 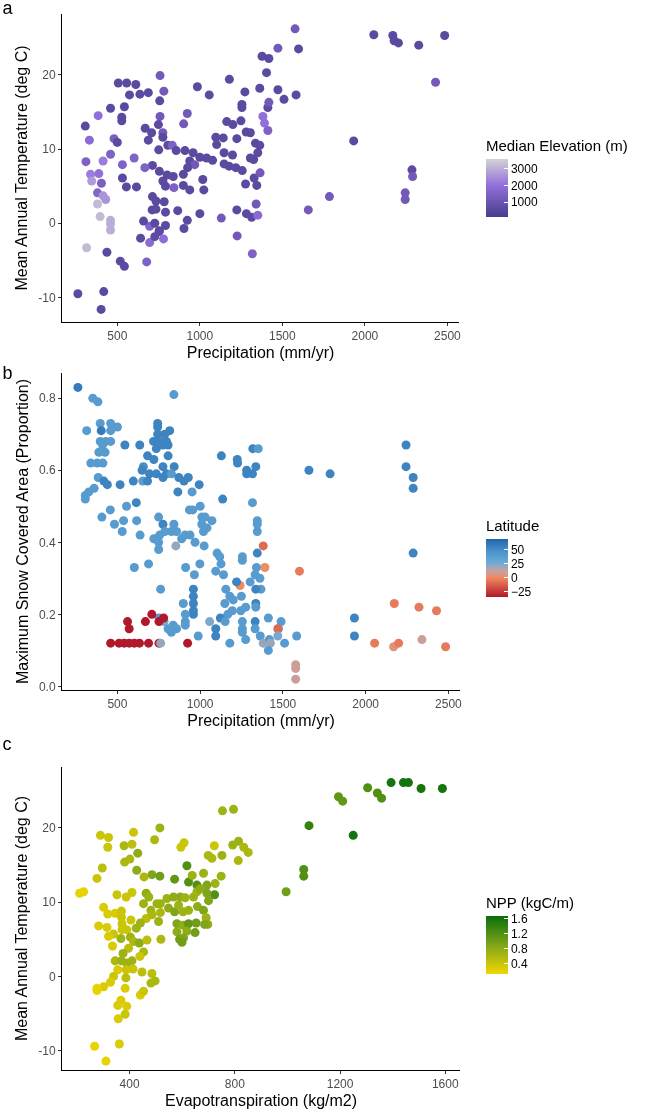 What do you see at coordinates (8, 9) in the screenshot?
I see `chart-title: a` at bounding box center [8, 9].